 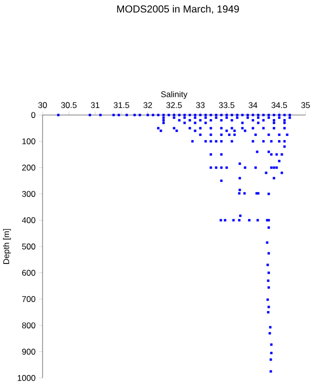 I want to click on y-tick-label: 500, so click(x=29, y=247).